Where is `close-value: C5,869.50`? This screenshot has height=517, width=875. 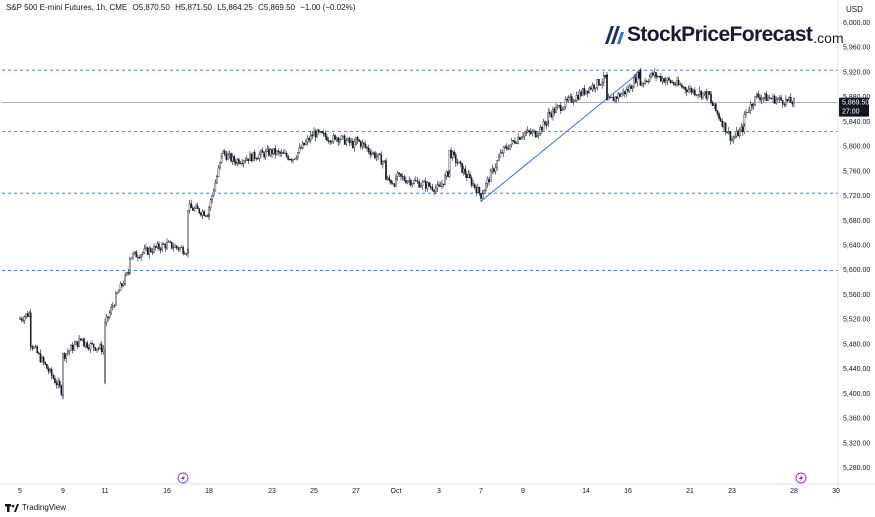
close-value: C5,869.50 is located at coordinates (276, 7).